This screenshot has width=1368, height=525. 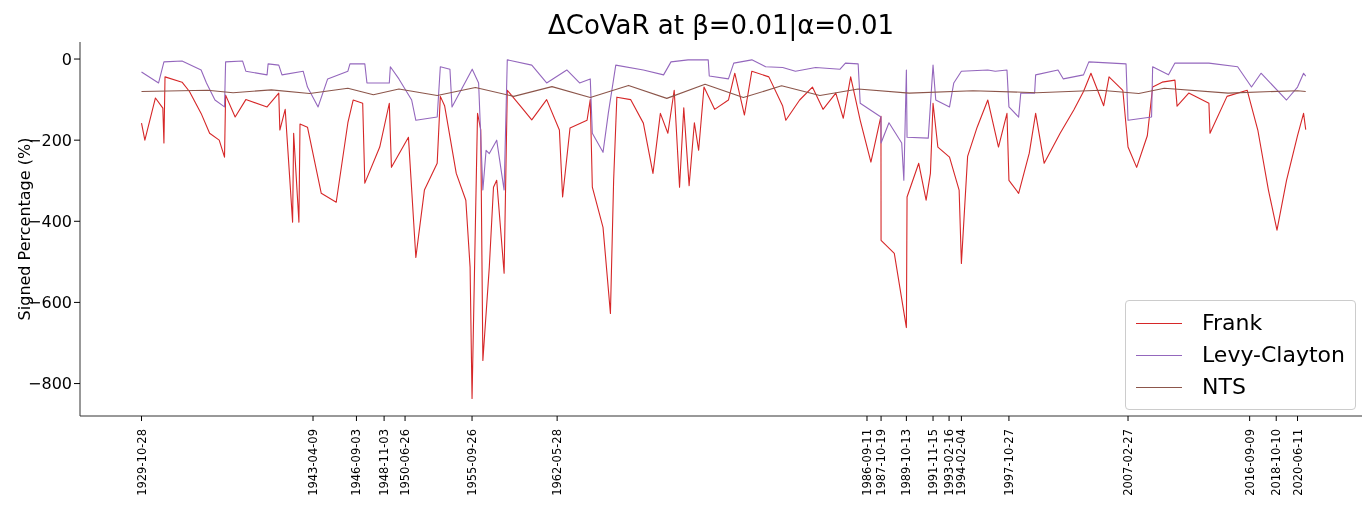 What do you see at coordinates (933, 462) in the screenshot?
I see `x-tick-label: 1991-11-15` at bounding box center [933, 462].